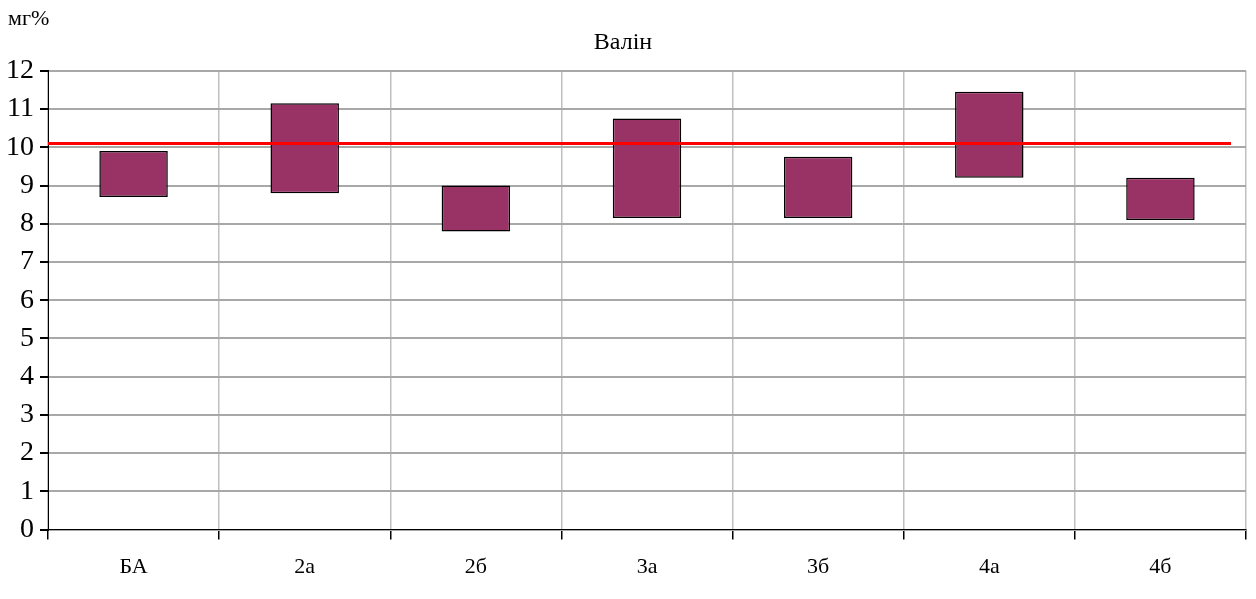 This screenshot has height=599, width=1256. I want to click on y-tick-label: 3, so click(27, 413).